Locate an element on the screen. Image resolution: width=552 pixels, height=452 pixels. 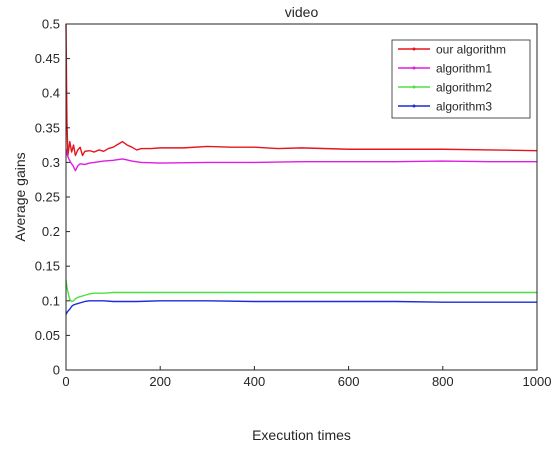
chart-title: video is located at coordinates (302, 12).